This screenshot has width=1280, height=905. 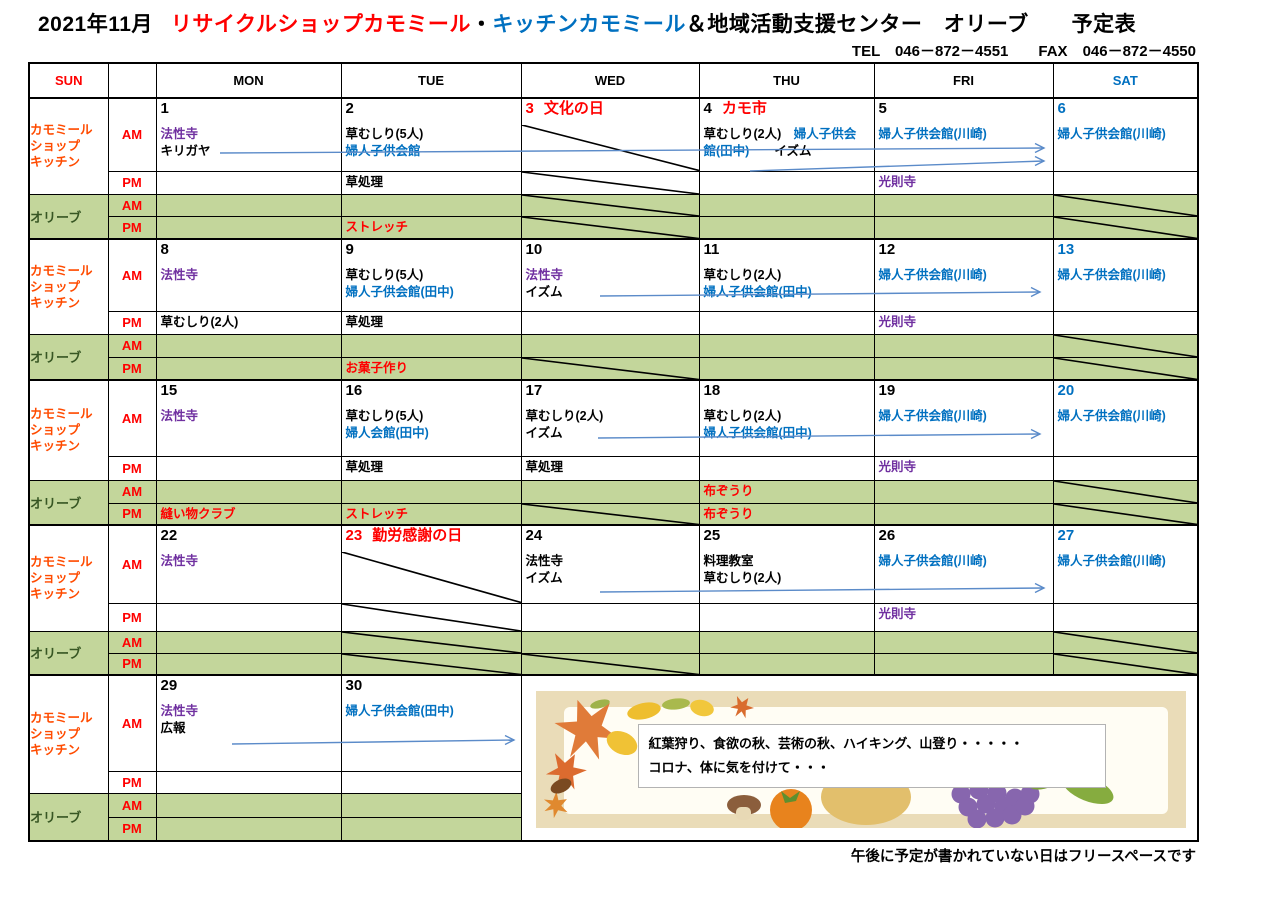 What do you see at coordinates (349, 249) in the screenshot?
I see `day-number: 9` at bounding box center [349, 249].